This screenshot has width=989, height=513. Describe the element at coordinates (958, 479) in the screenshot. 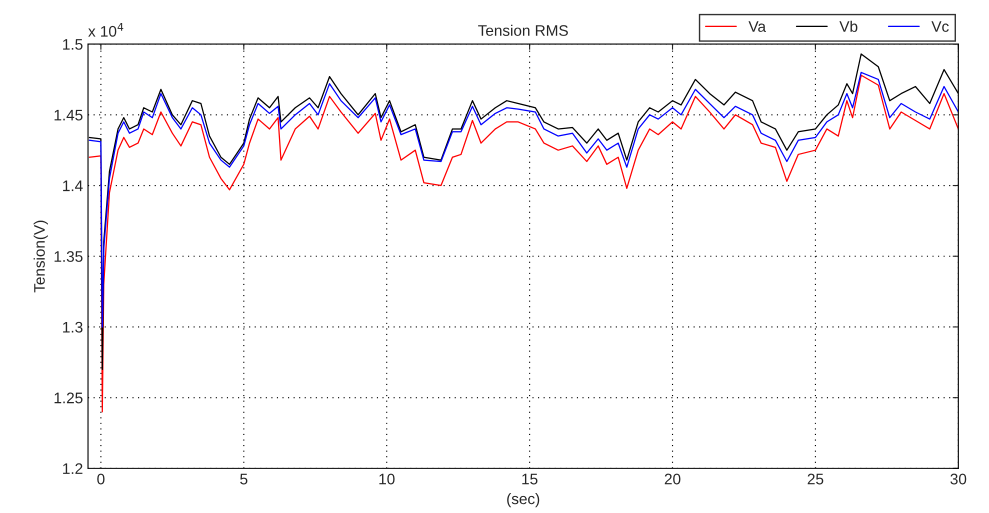

I see `x-tick-label: 30` at that location.